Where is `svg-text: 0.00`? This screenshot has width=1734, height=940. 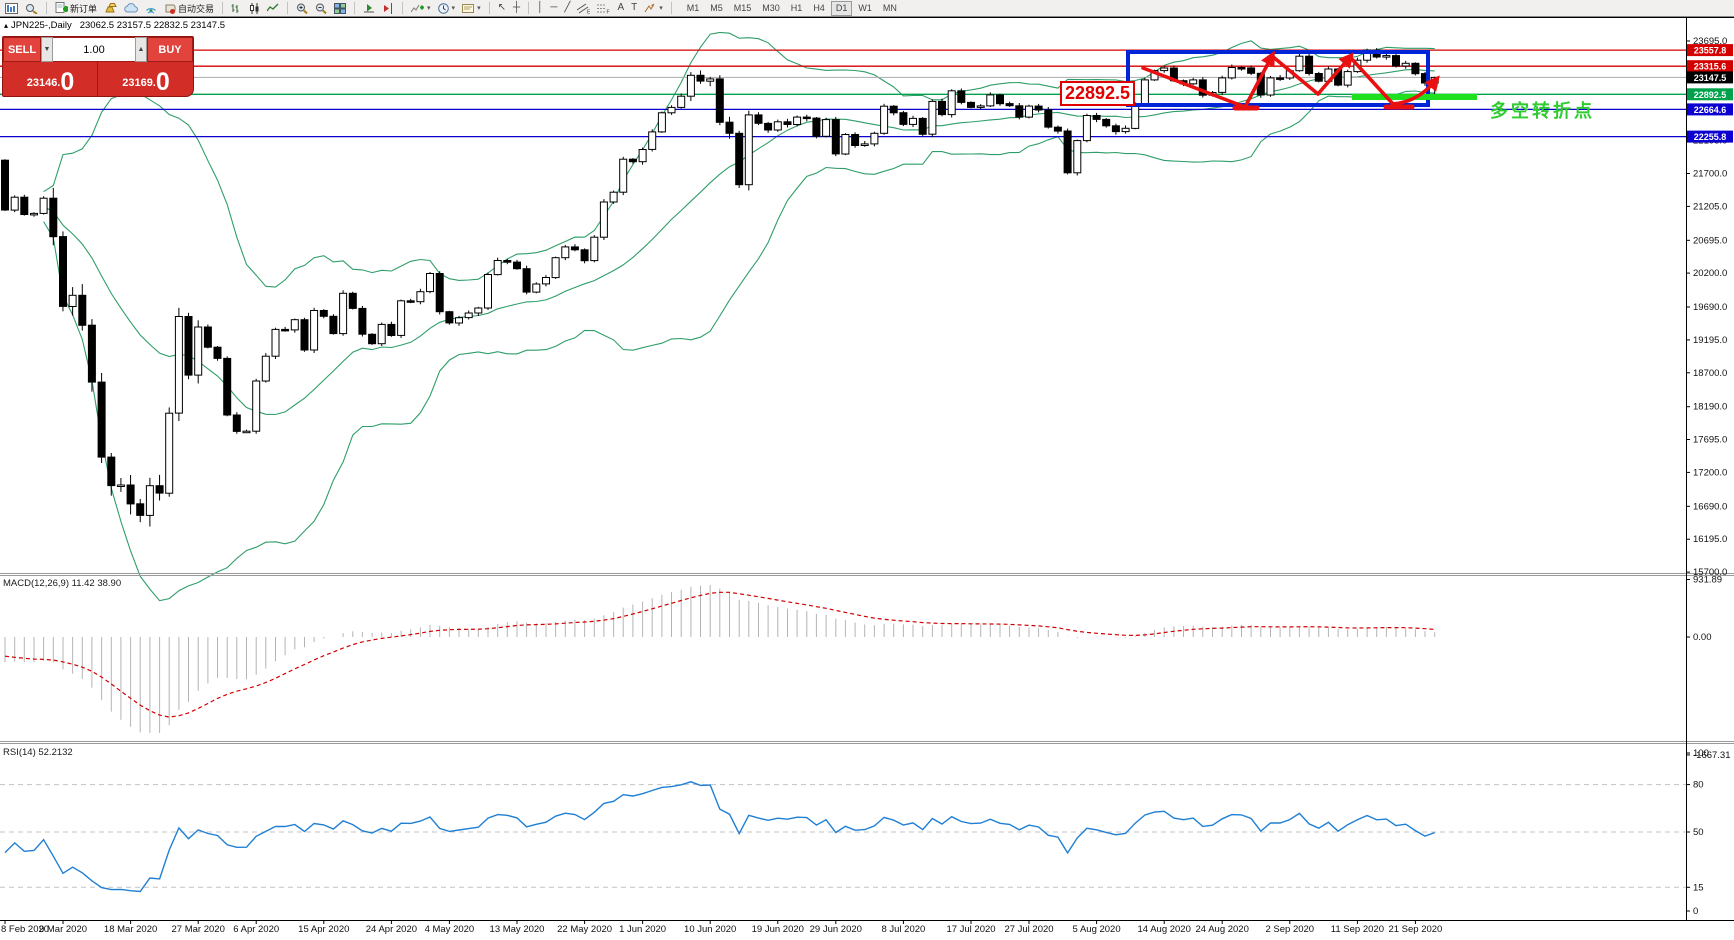
svg-text: 0.00 is located at coordinates (1702, 637).